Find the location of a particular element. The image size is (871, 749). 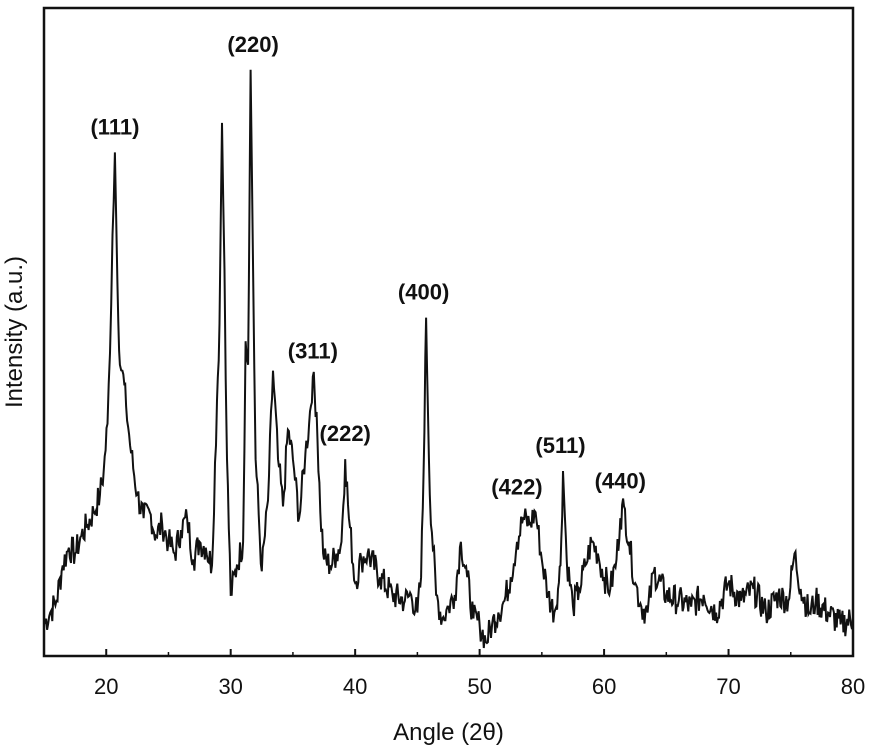

x-tick-label-70: 70 is located at coordinates (728, 686).